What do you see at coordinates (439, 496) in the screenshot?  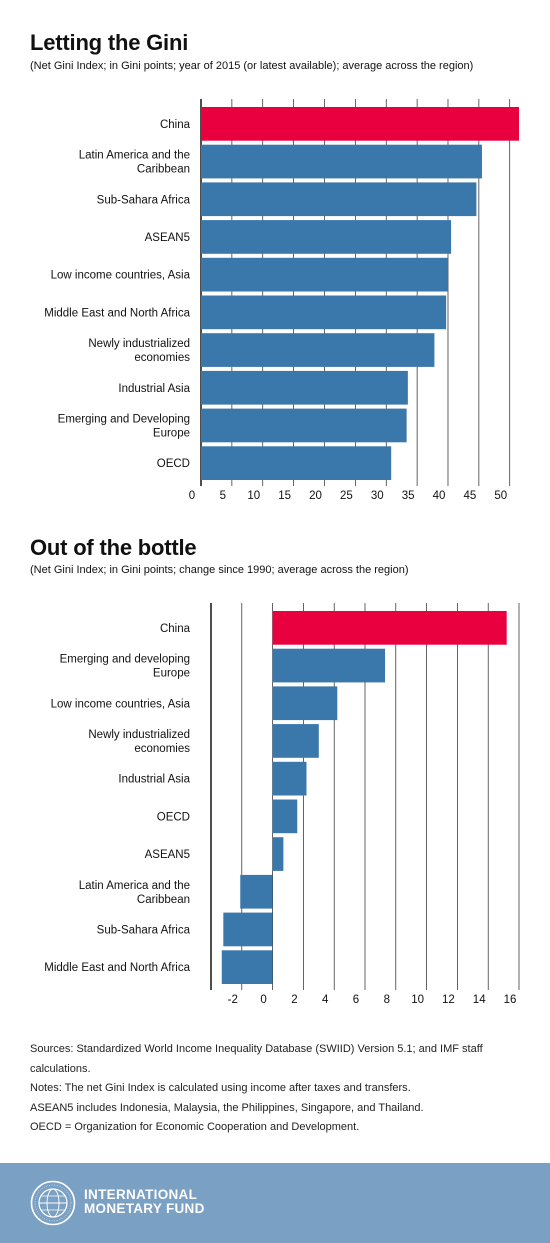 I see `x-tick-label: 40` at bounding box center [439, 496].